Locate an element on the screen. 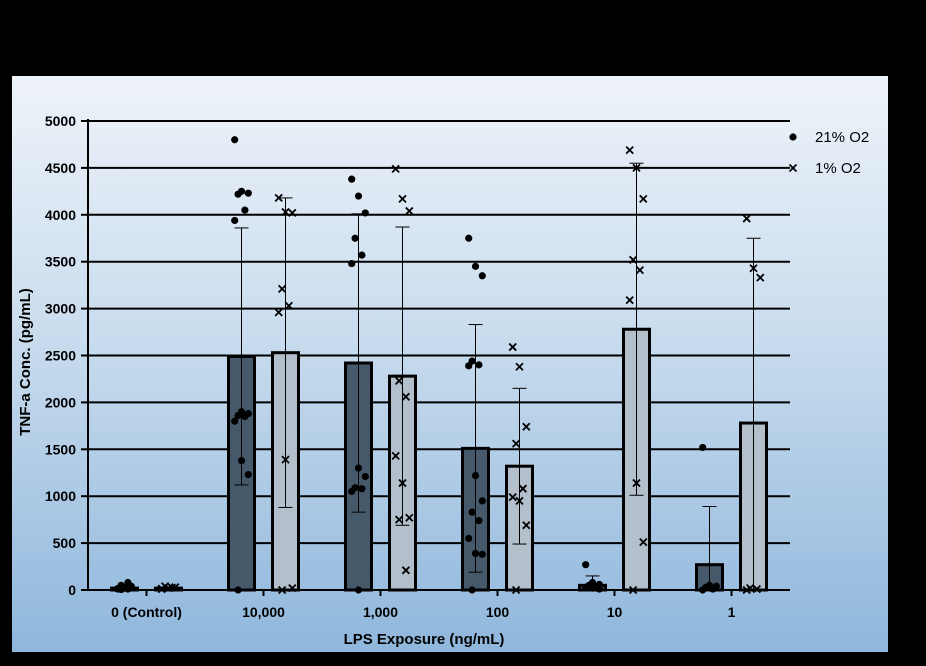 This screenshot has width=926, height=666. legend-marker-1-o2 is located at coordinates (793, 168).